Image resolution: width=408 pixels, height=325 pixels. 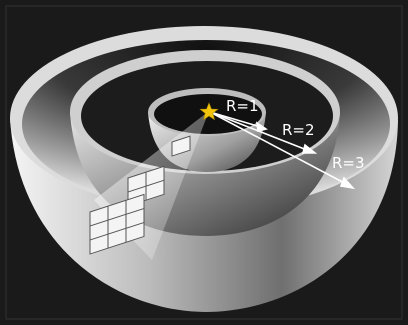 I want to click on star-icon, so click(x=209, y=111).